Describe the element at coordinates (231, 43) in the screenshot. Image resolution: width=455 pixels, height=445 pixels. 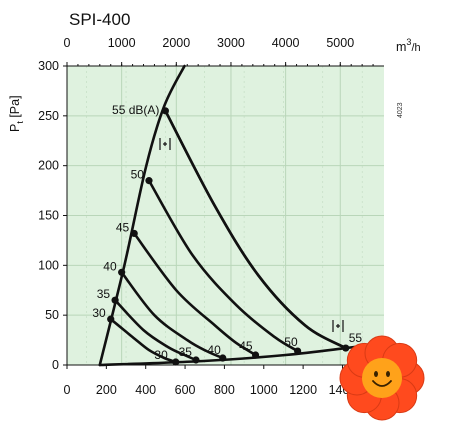
I see `top-tick-label: 3000` at that location.